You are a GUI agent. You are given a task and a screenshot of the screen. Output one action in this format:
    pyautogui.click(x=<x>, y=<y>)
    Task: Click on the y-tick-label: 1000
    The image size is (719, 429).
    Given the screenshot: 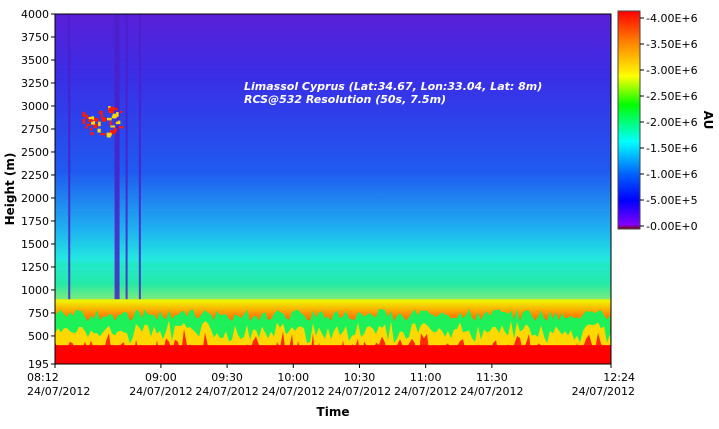 What is the action you would take?
    pyautogui.click(x=35, y=290)
    